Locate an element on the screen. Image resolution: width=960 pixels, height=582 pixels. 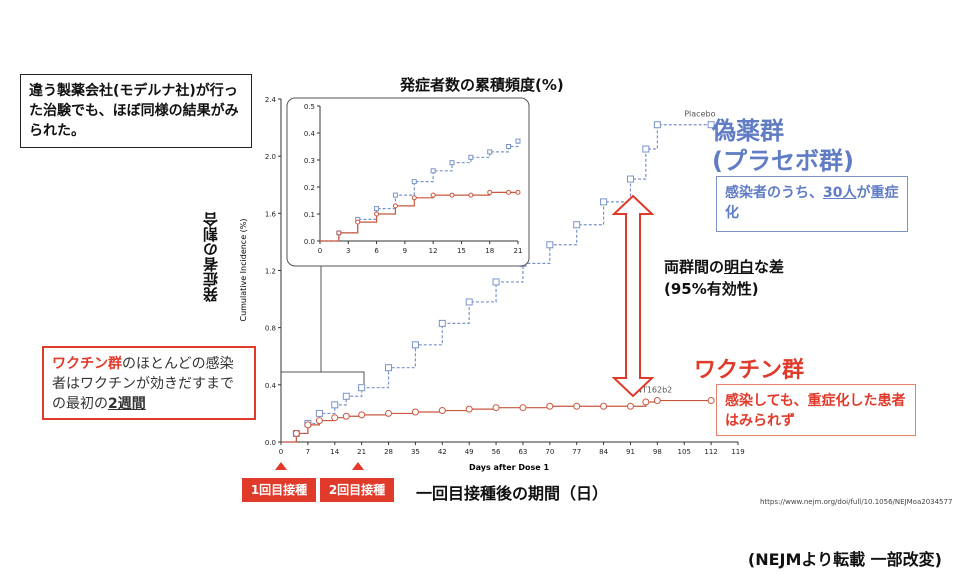
y-tick-label: 0.2 is located at coordinates (309, 188).